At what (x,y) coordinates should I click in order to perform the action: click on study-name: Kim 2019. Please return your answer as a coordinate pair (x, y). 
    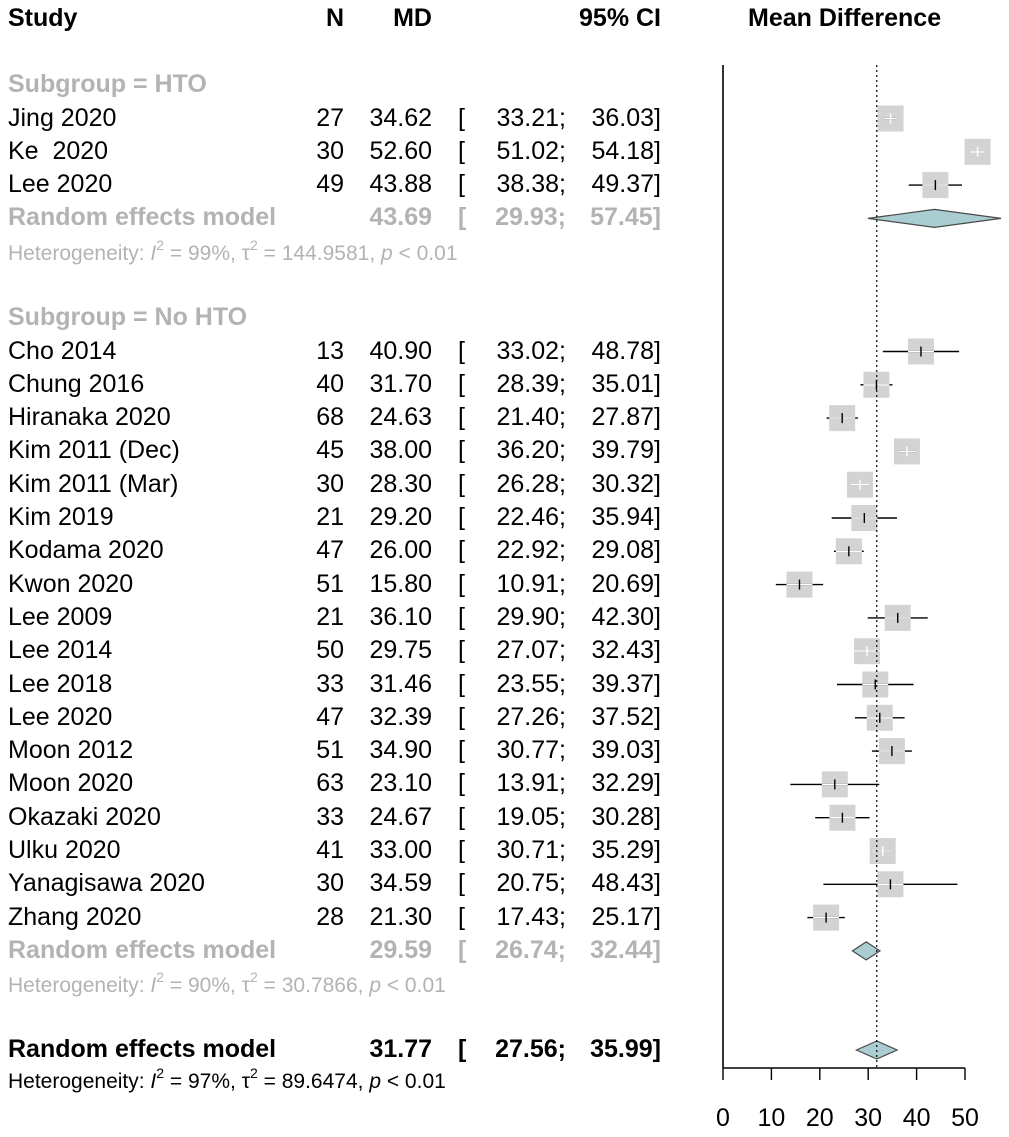
    Looking at the image, I should click on (61, 517).